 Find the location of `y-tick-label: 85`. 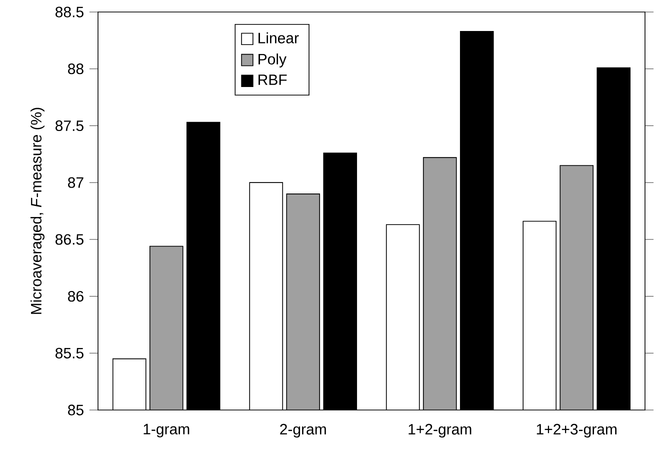

y-tick-label: 85 is located at coordinates (76, 410).